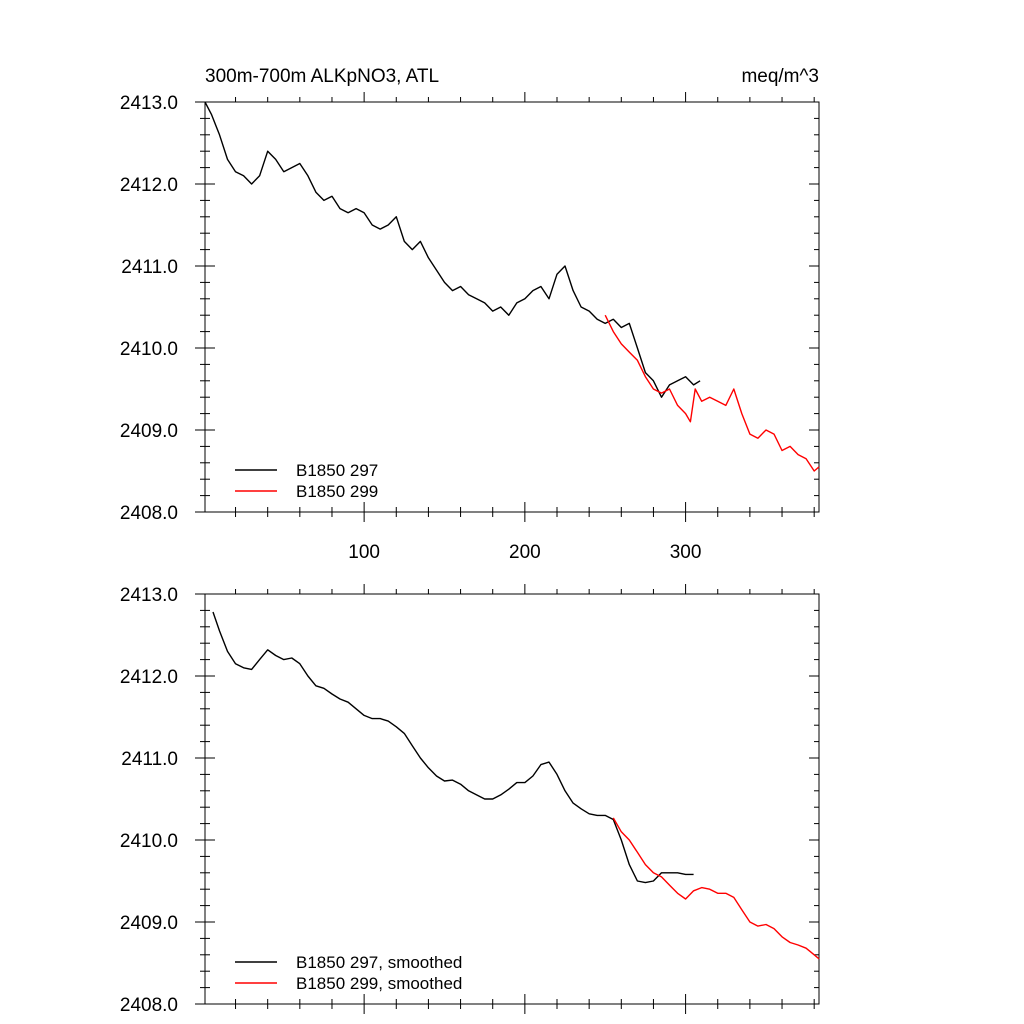  Describe the element at coordinates (337, 470) in the screenshot. I see `top-legend-label-1: B1850 297` at that location.